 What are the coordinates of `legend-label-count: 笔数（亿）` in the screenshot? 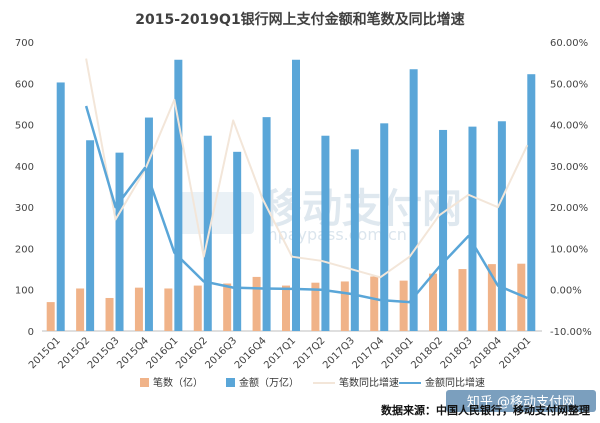 It's located at (178, 382).